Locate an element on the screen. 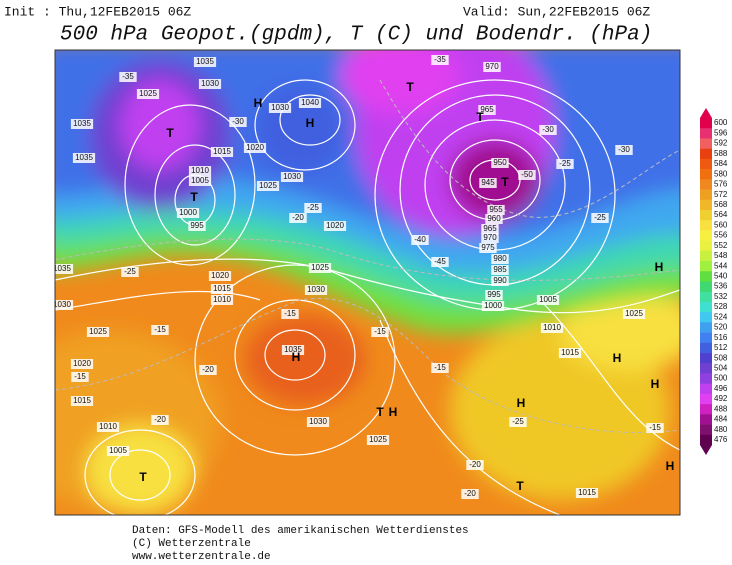 This screenshot has width=732, height=565. colorbar-label: 540 is located at coordinates (721, 276).